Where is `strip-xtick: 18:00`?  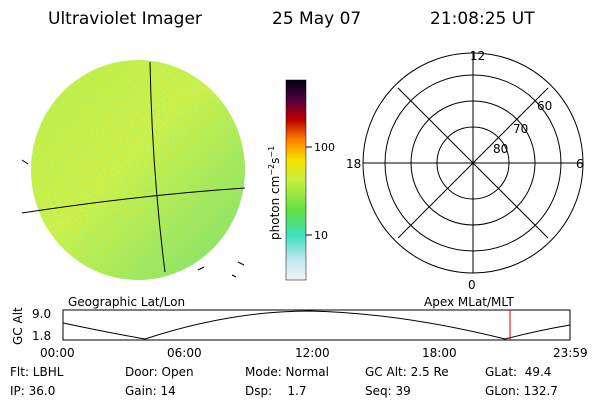
strip-xtick: 18:00 is located at coordinates (439, 353).